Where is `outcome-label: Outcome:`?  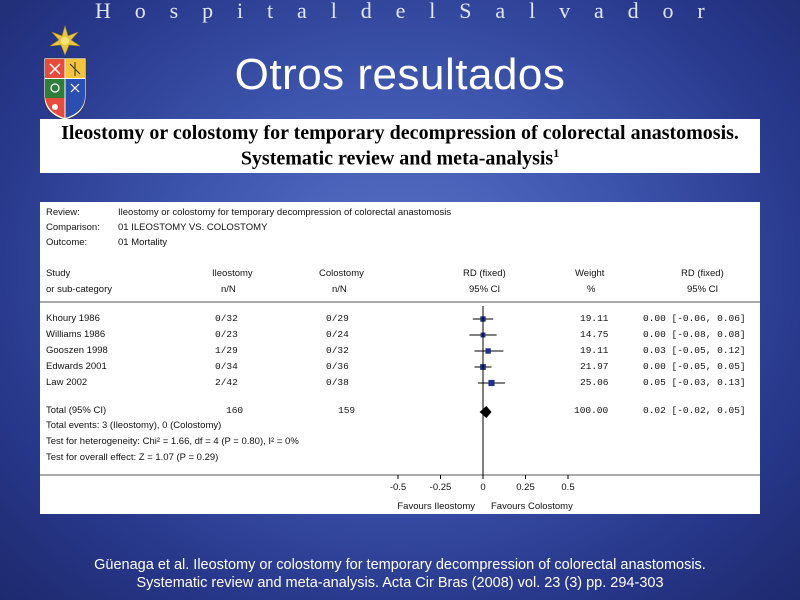 outcome-label: Outcome: is located at coordinates (67, 242).